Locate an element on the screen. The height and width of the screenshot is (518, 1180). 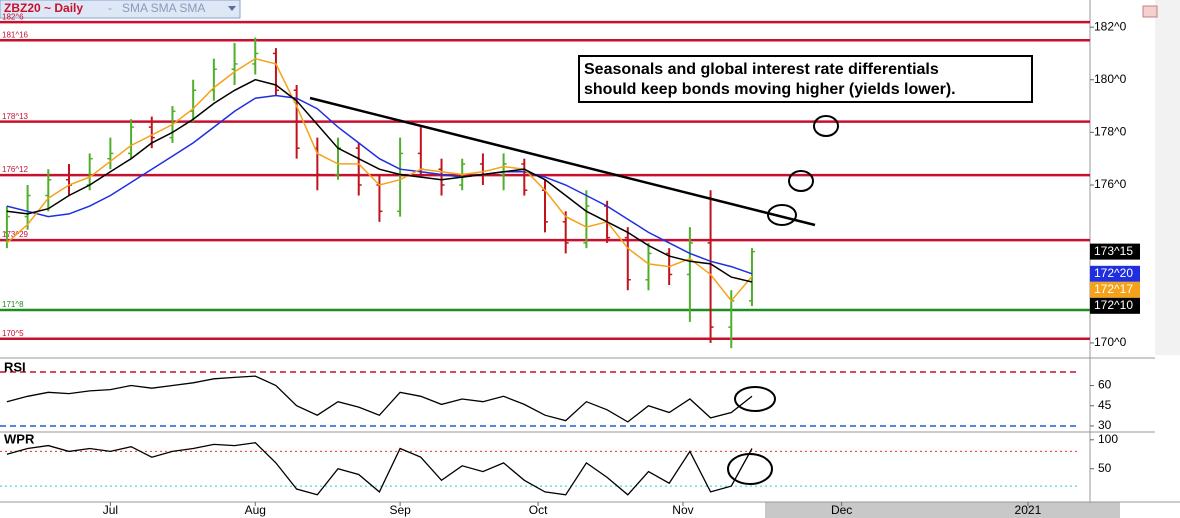
y-tick-label: 178^0 is located at coordinates (1110, 132).